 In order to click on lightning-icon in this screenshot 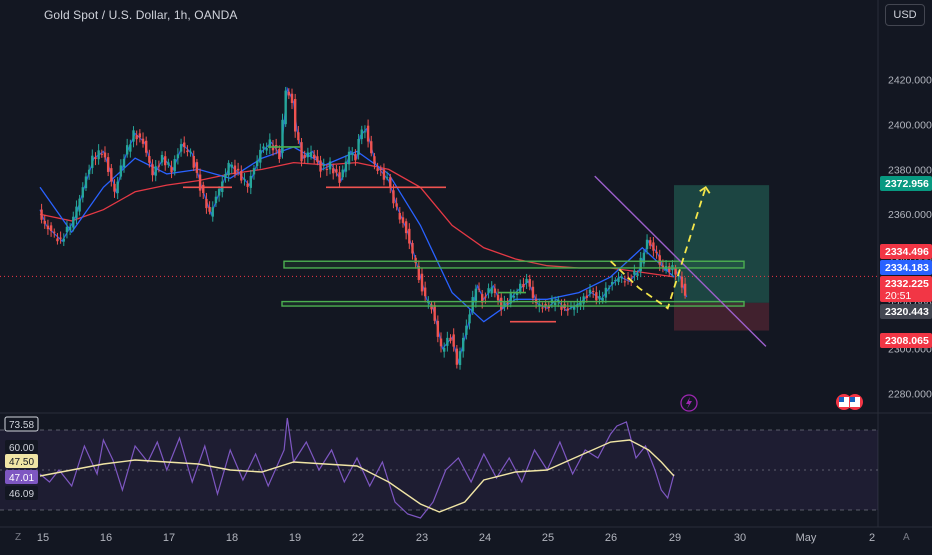, I will do `click(689, 403)`.